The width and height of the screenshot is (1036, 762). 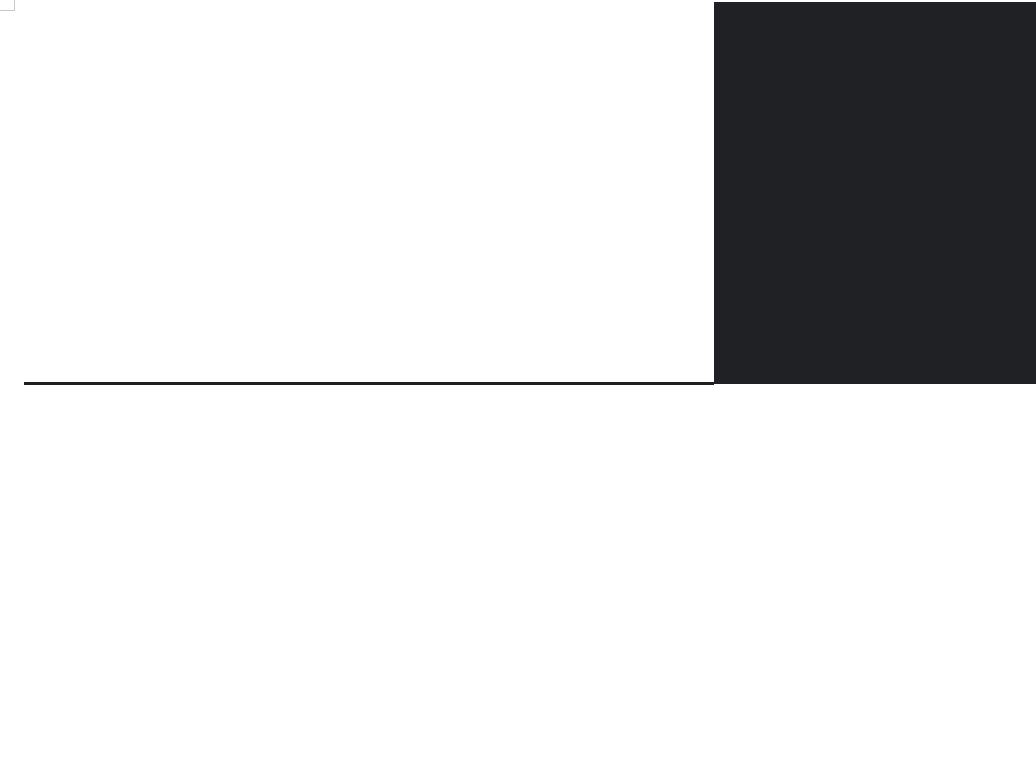 I want to click on row-divider, so click(x=369, y=383).